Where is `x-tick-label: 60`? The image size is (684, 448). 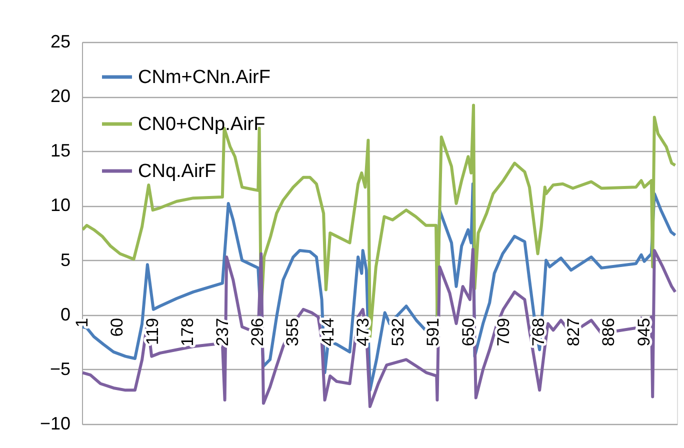 x-tick-label: 60 is located at coordinates (117, 327).